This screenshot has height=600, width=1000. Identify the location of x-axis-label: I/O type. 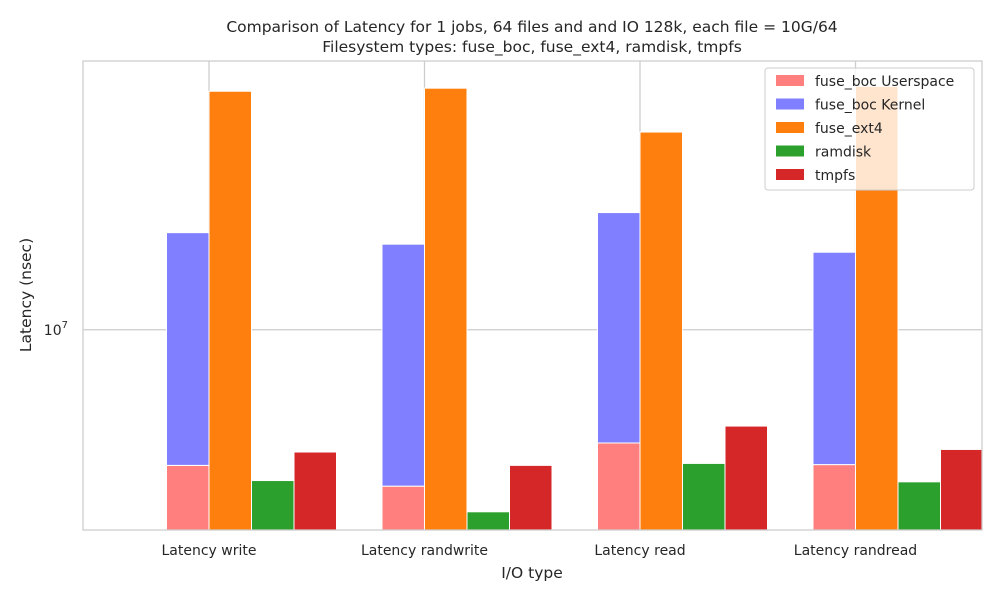
(532, 573).